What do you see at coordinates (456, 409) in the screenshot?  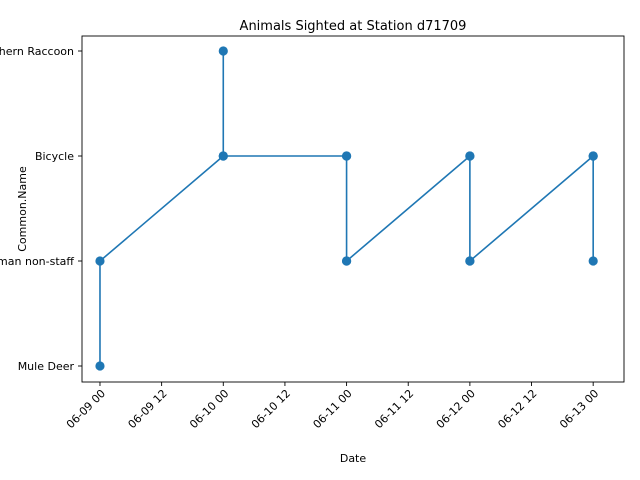 I see `x-tick-label: 06-12 00` at bounding box center [456, 409].